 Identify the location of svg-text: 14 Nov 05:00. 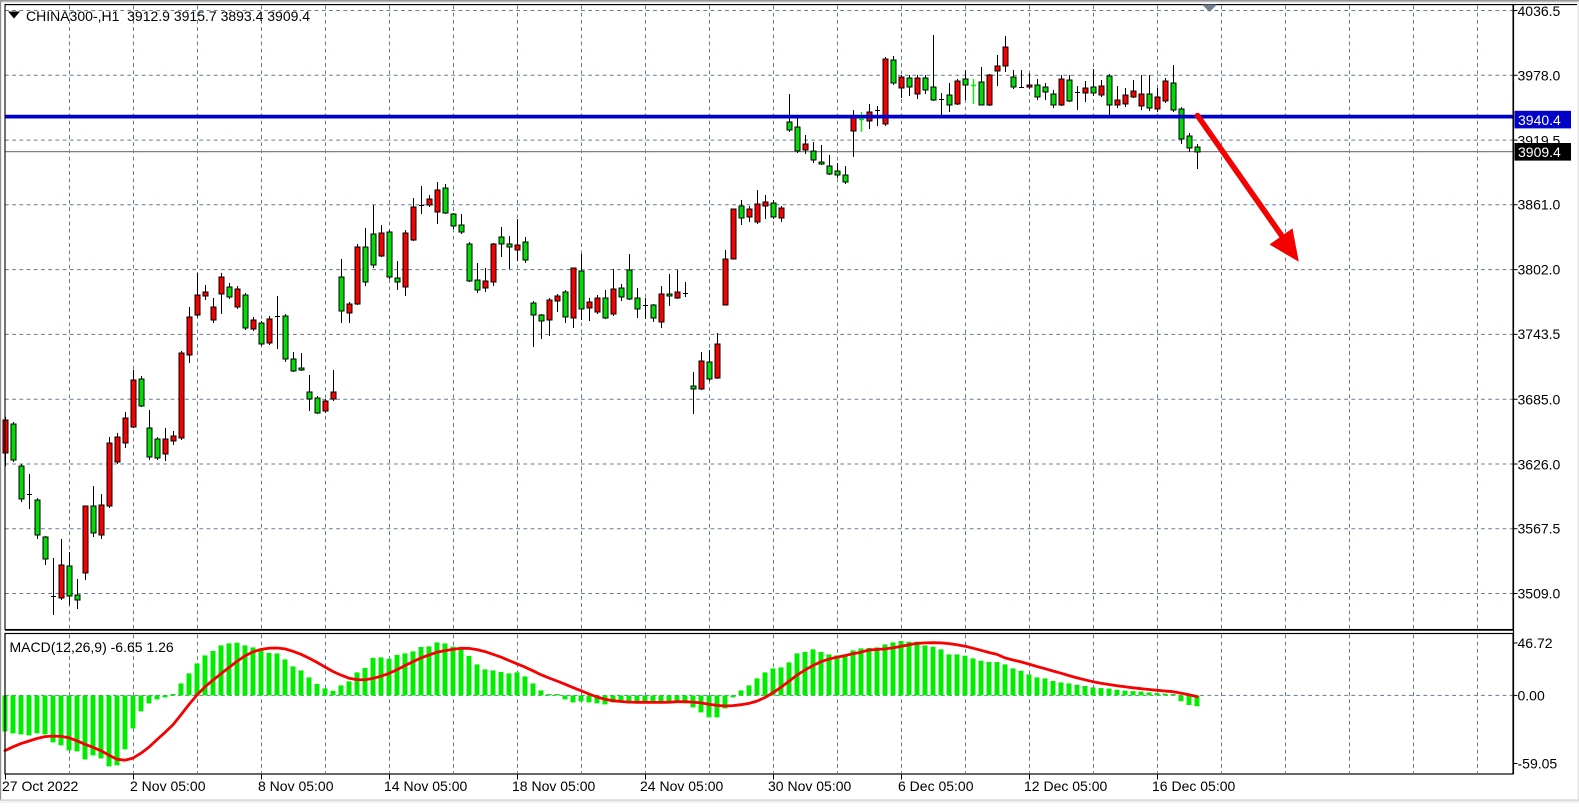
(425, 786).